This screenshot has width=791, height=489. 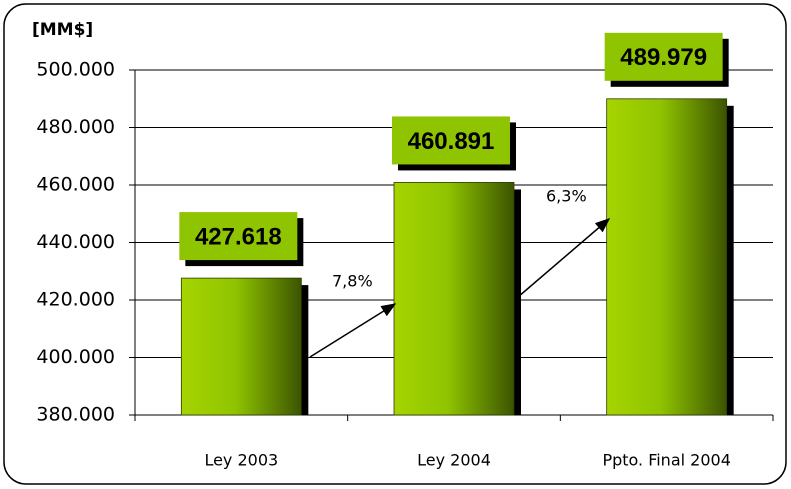 I want to click on y-axis-label: [MM$], so click(x=62, y=30).